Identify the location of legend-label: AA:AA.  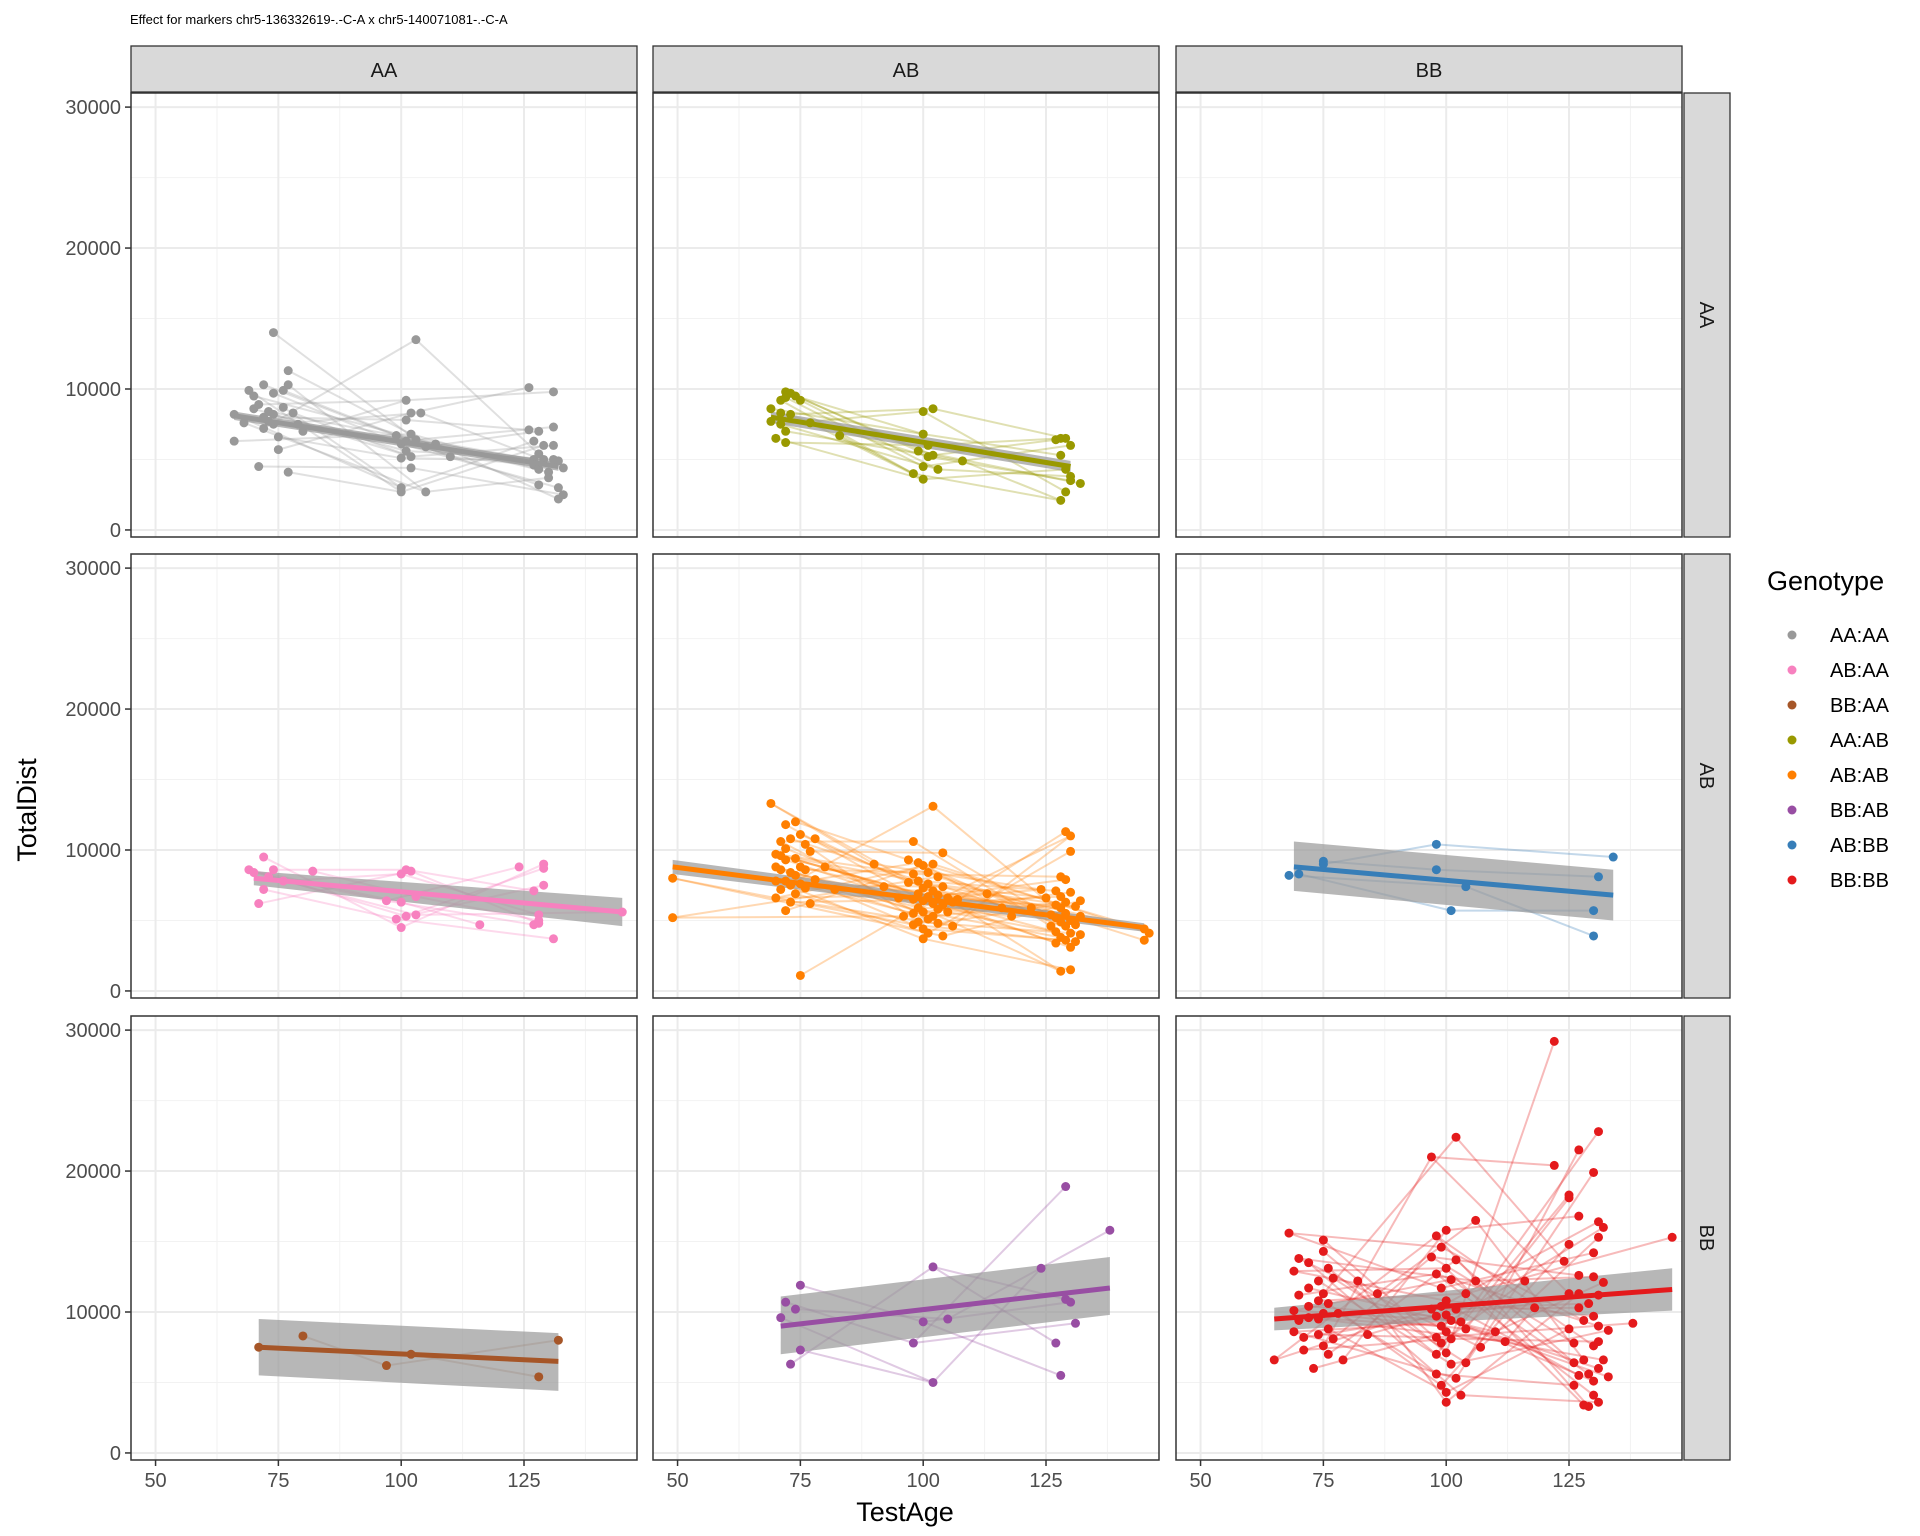
(1860, 636).